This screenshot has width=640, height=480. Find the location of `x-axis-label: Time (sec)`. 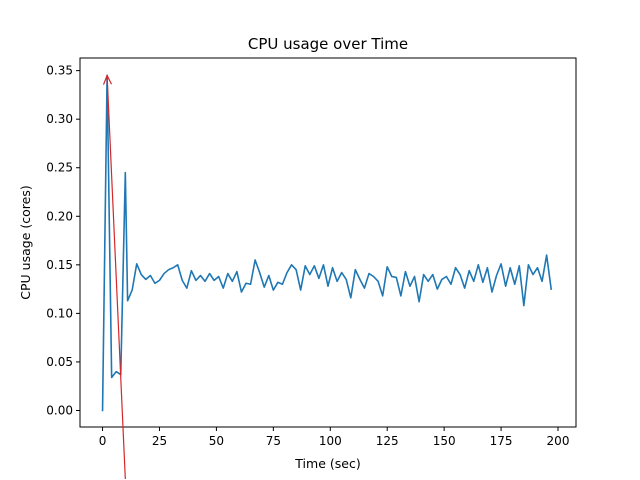

x-axis-label: Time (sec) is located at coordinates (327, 463).